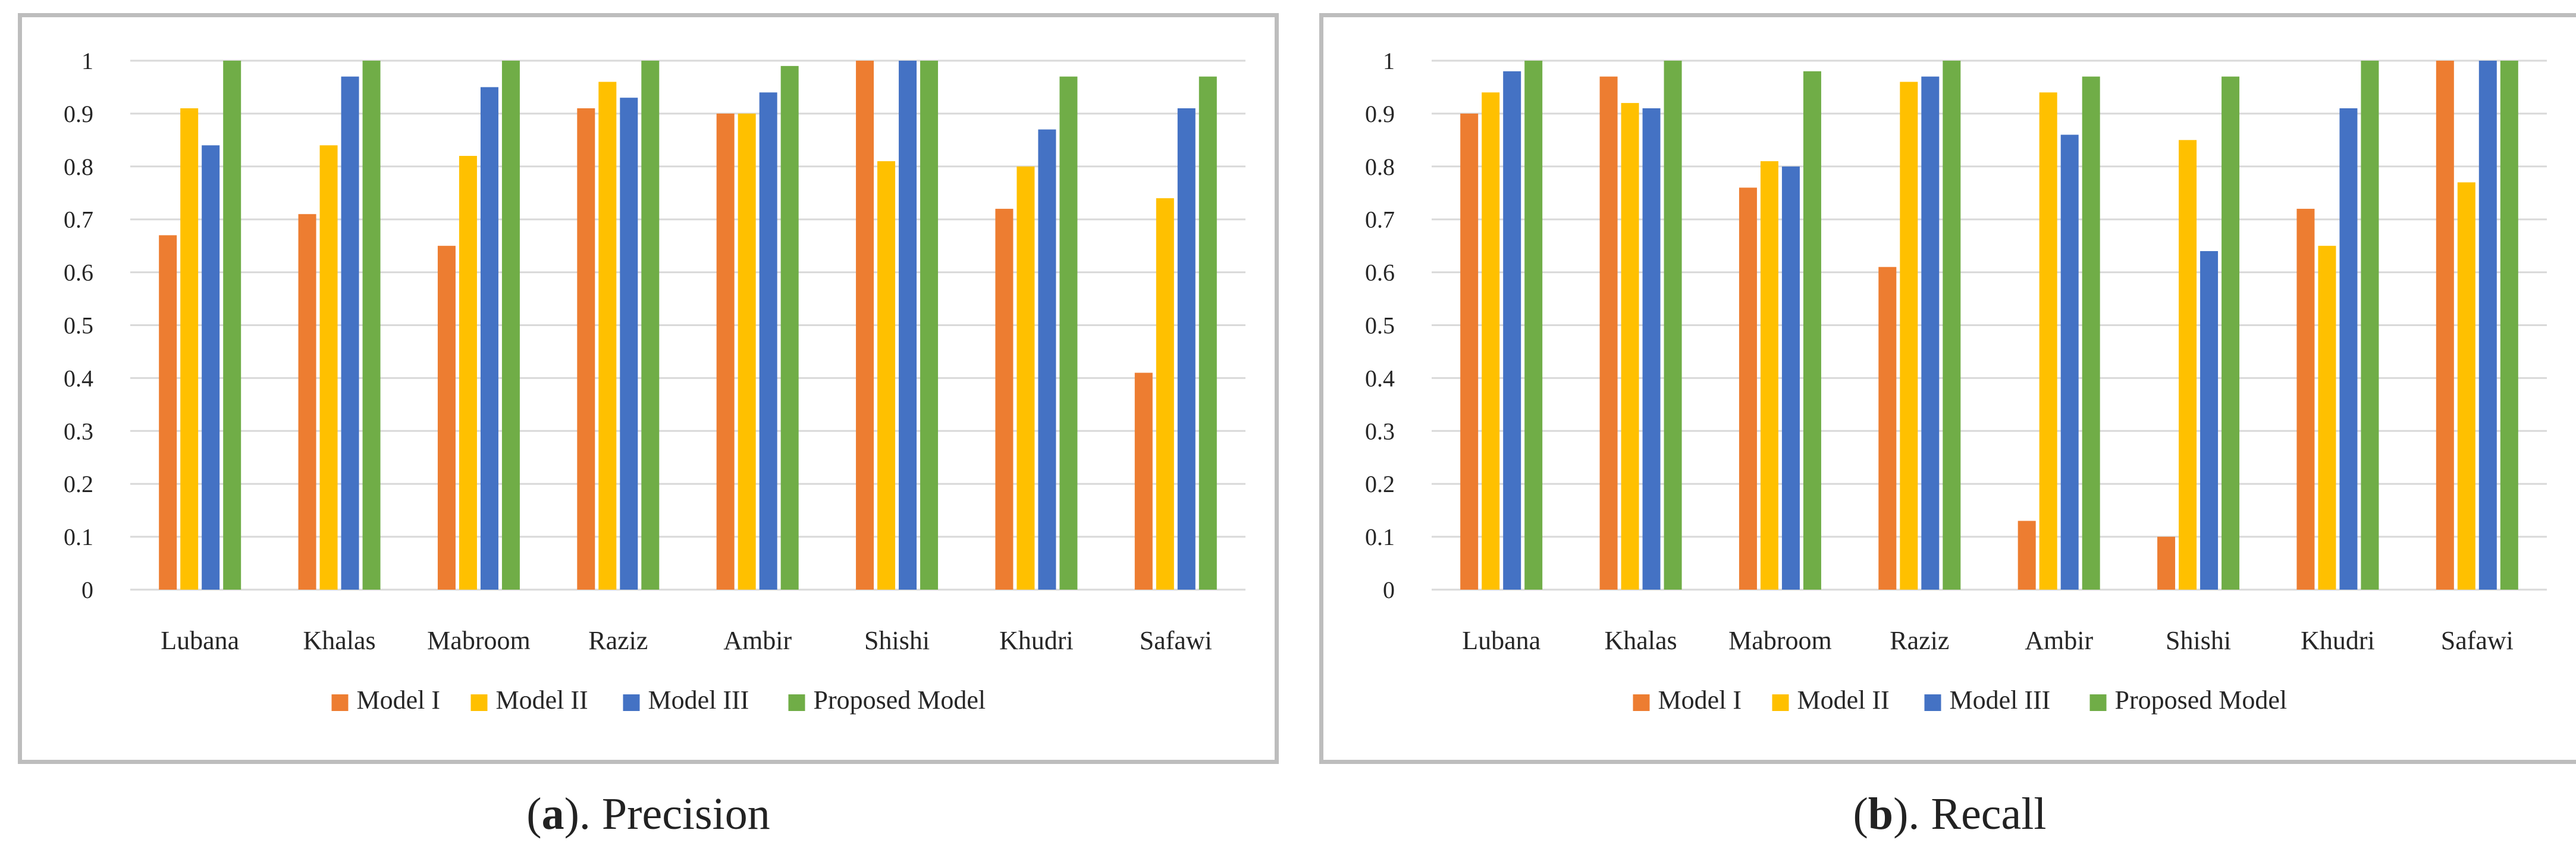  What do you see at coordinates (897, 640) in the screenshot?
I see `x-tick-label: Shishi` at bounding box center [897, 640].